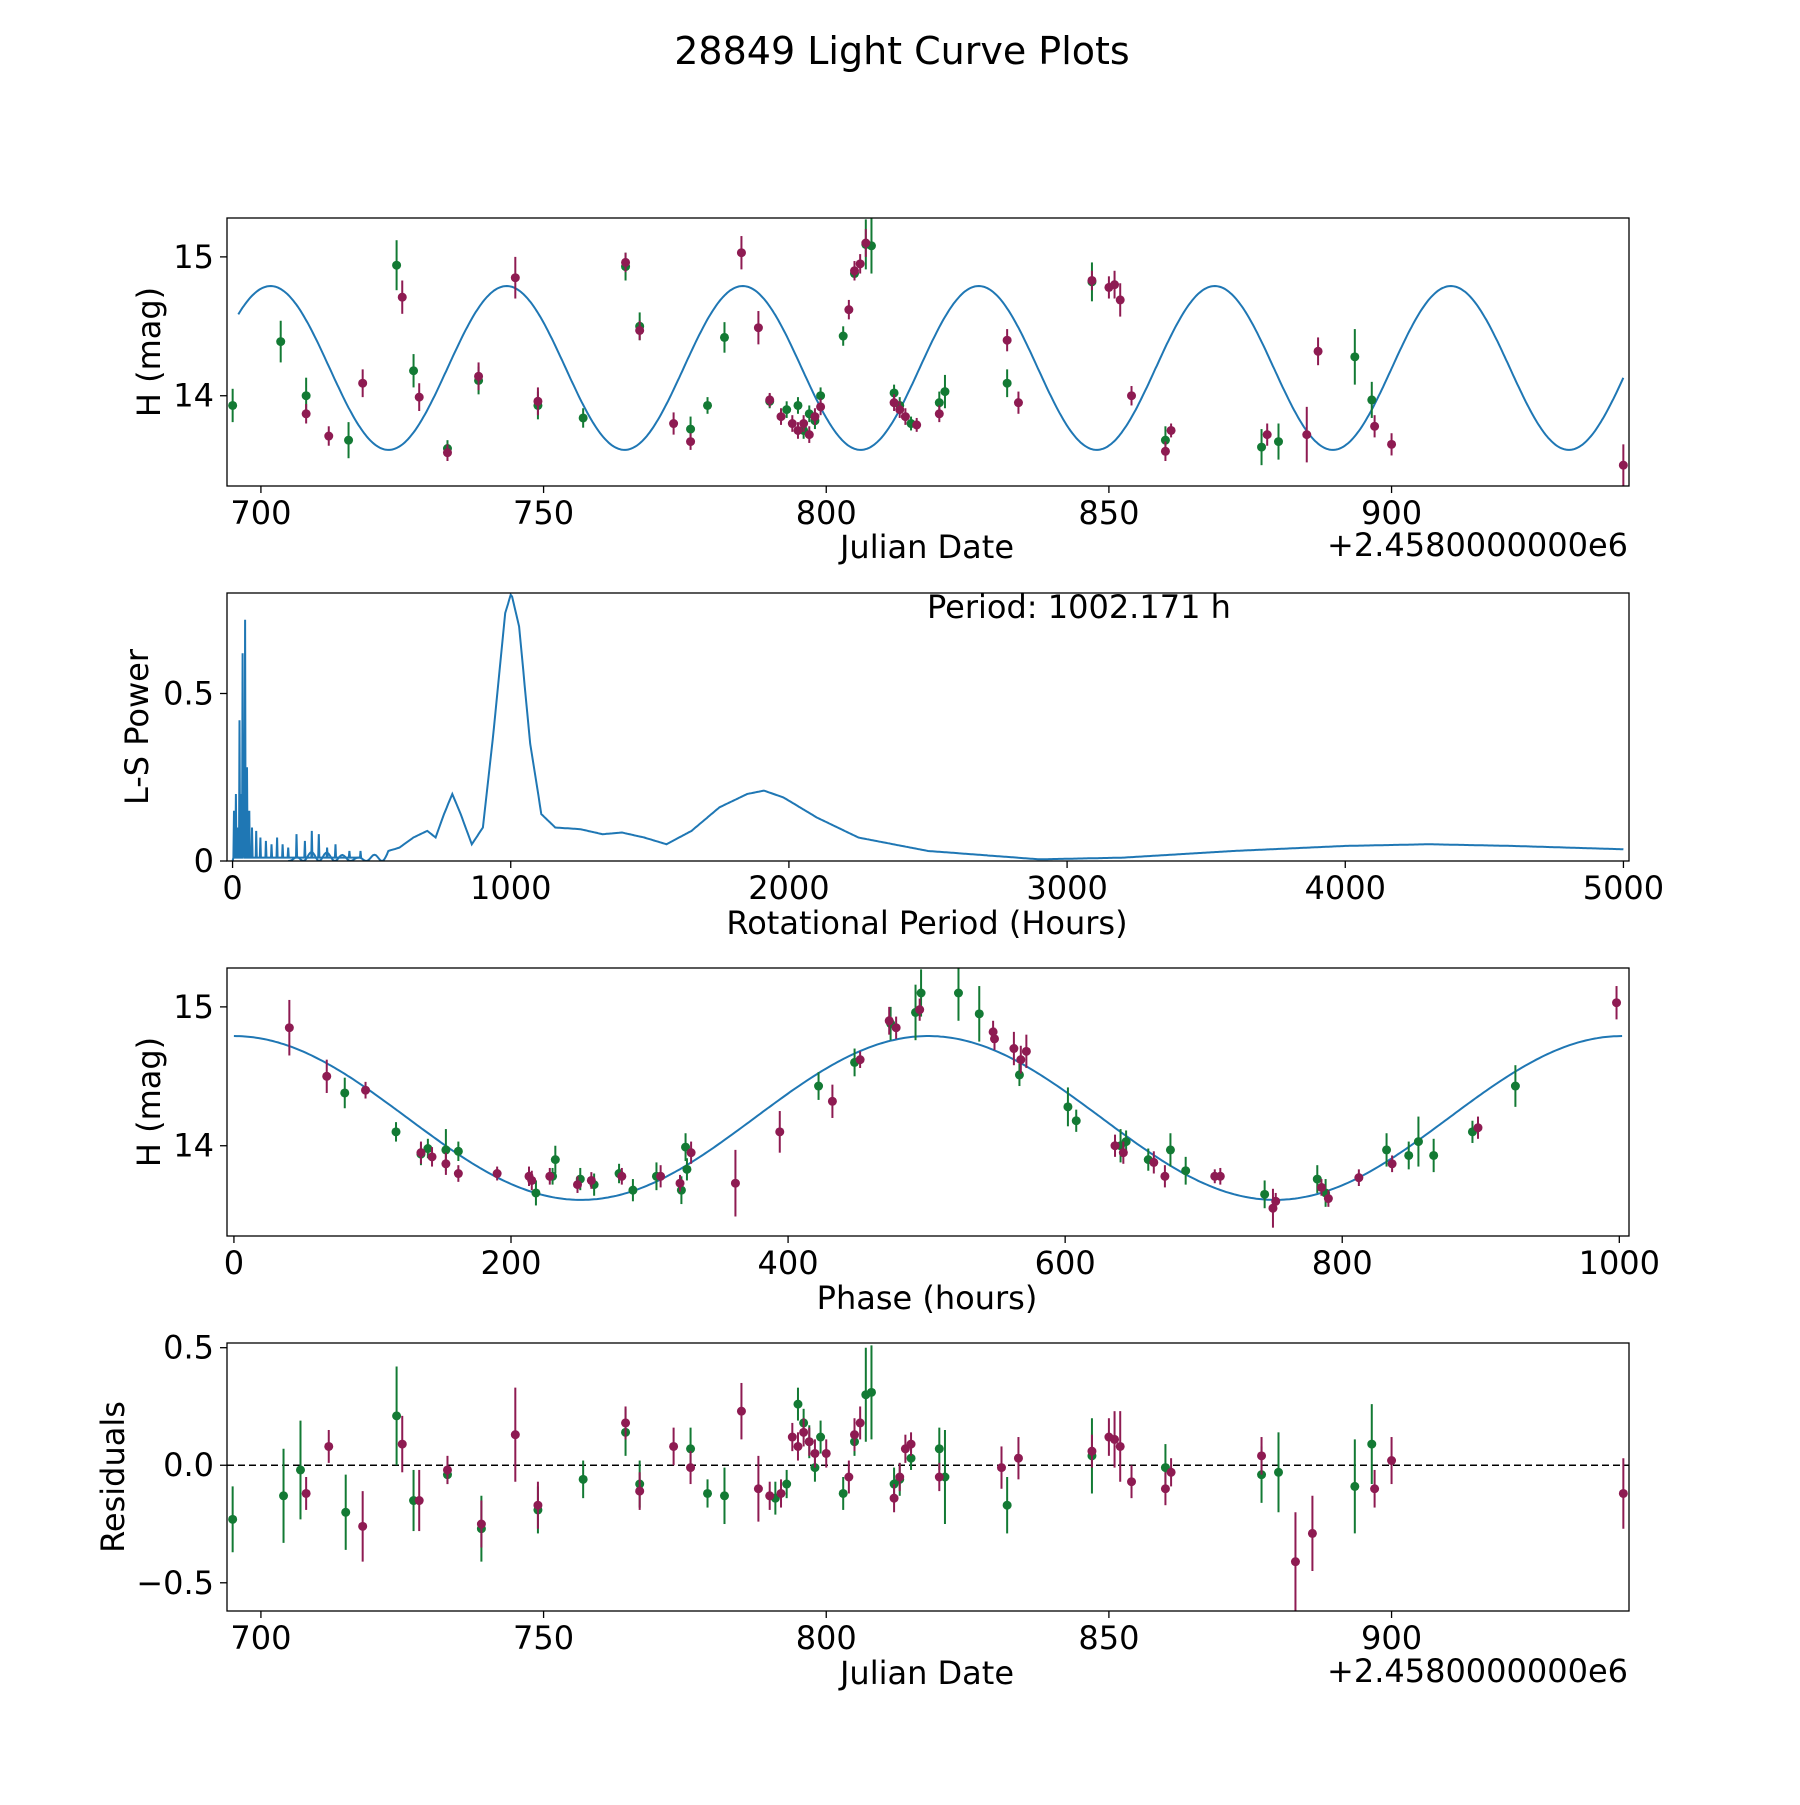 This screenshot has height=1805, width=1800. I want to click on residuals-xtick-label: 750, so click(543, 1638).